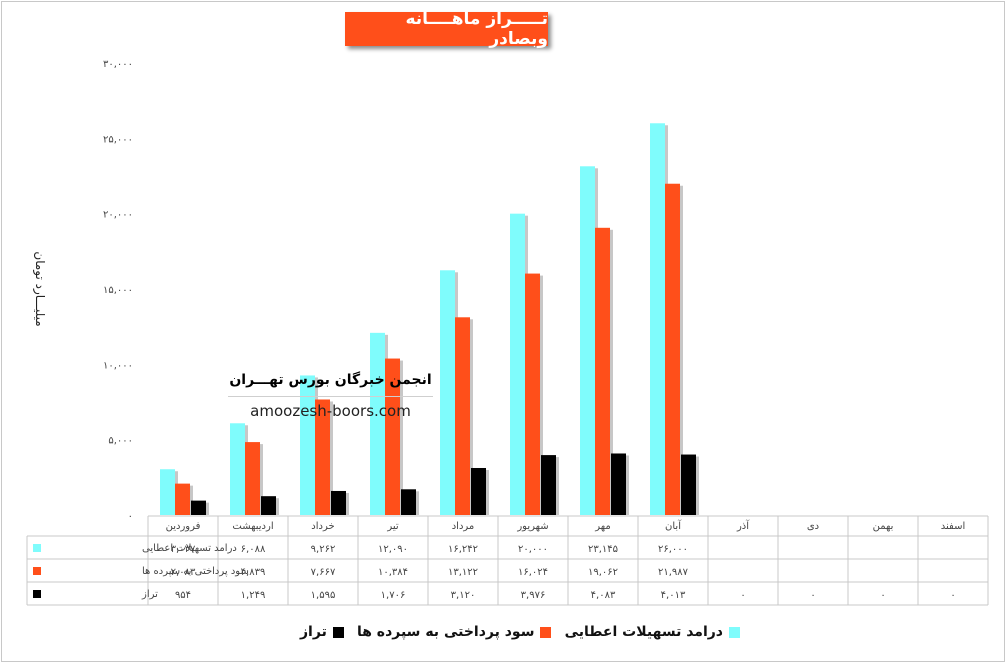 This screenshot has height=665, width=1008. What do you see at coordinates (463, 526) in the screenshot?
I see `x-tick-label: مرداد` at bounding box center [463, 526].